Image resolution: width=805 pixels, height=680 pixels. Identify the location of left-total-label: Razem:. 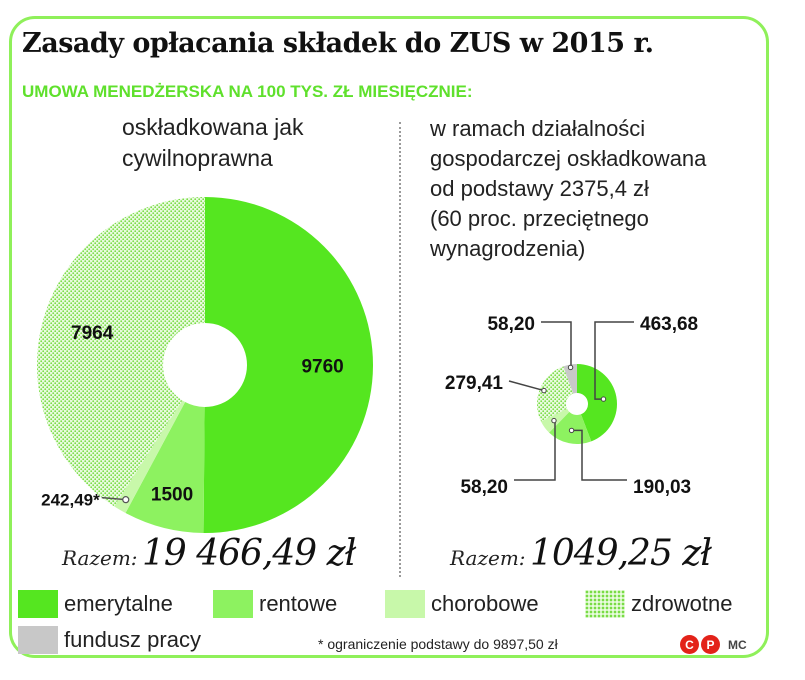
(100, 558).